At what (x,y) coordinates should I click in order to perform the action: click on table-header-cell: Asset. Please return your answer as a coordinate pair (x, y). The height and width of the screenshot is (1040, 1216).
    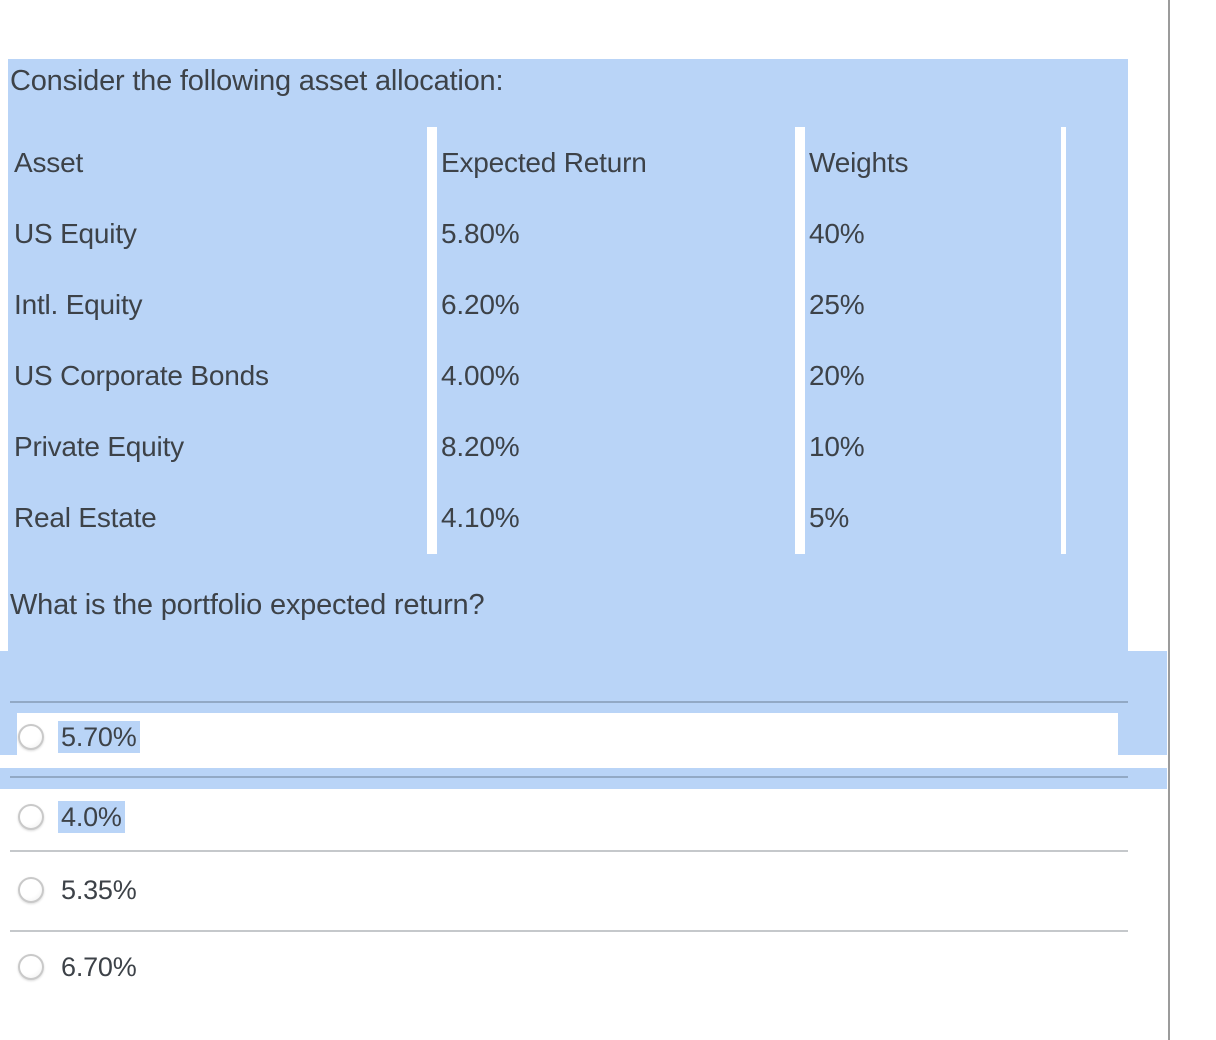
    Looking at the image, I should click on (49, 162).